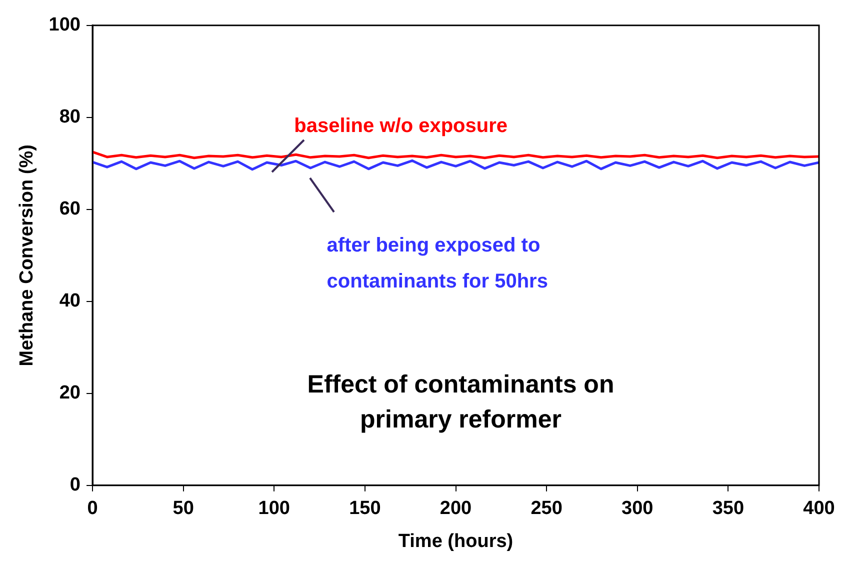  I want to click on y-tick-label: 20, so click(69, 393).